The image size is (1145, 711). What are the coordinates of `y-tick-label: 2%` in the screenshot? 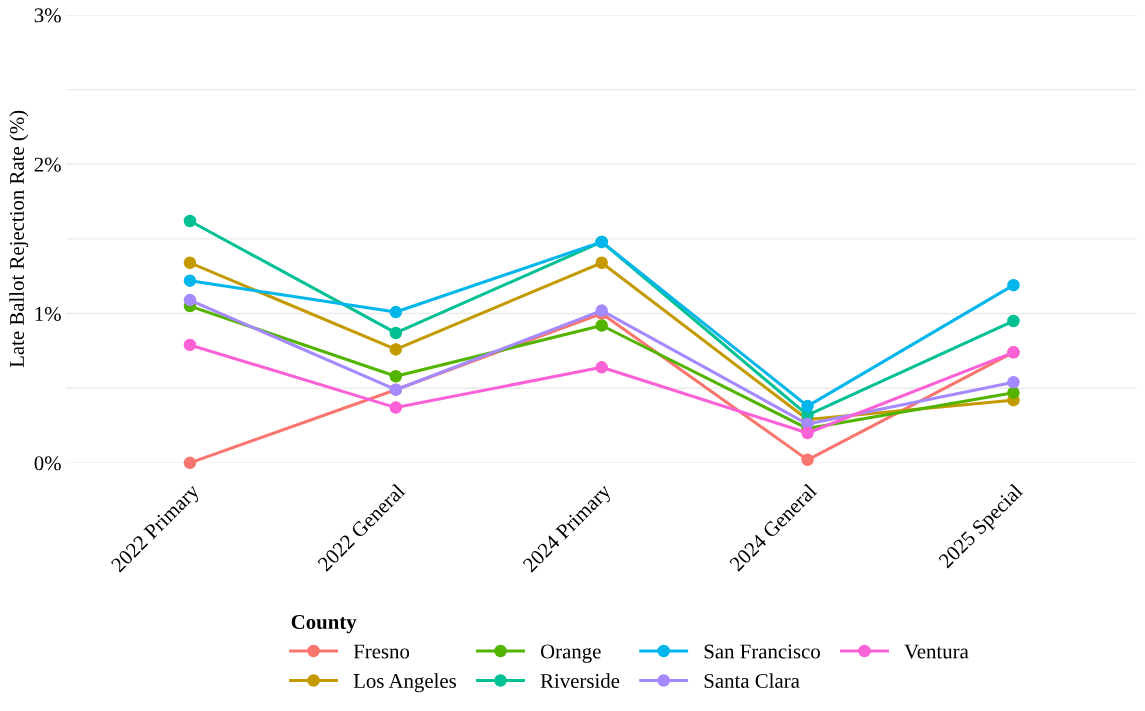 It's located at (47, 164).